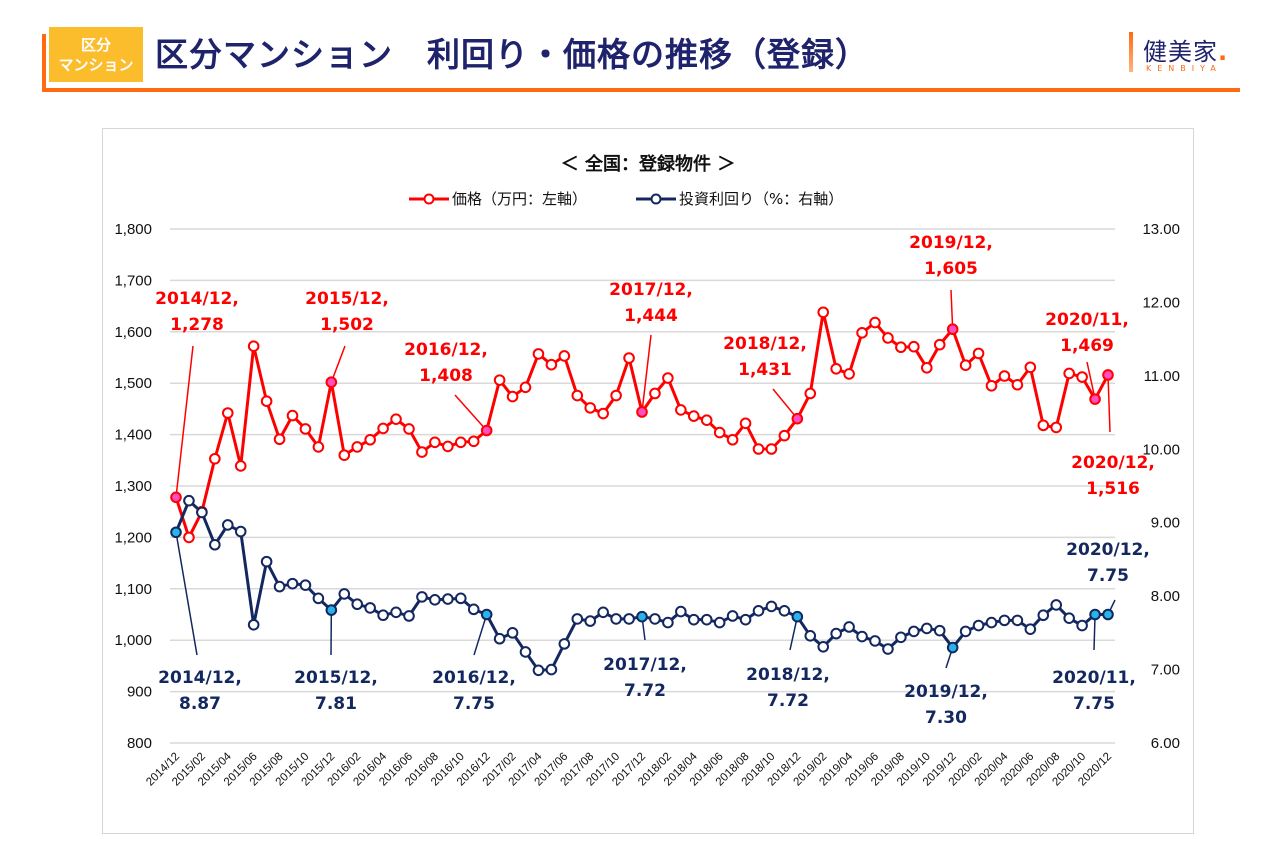 Image resolution: width=1280 pixels, height=855 pixels. What do you see at coordinates (648, 164) in the screenshot?
I see `chart-title: ＜ 全国：登録物件 ＞` at bounding box center [648, 164].